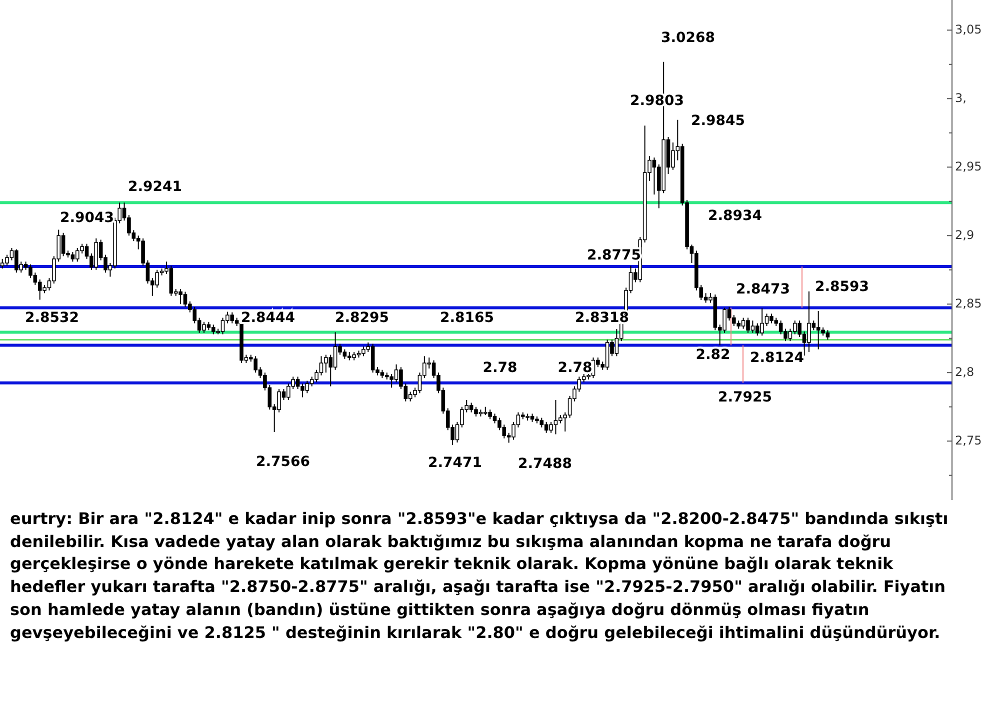 The height and width of the screenshot is (728, 1000). I want to click on y-tick-label: 2,75, so click(968, 440).